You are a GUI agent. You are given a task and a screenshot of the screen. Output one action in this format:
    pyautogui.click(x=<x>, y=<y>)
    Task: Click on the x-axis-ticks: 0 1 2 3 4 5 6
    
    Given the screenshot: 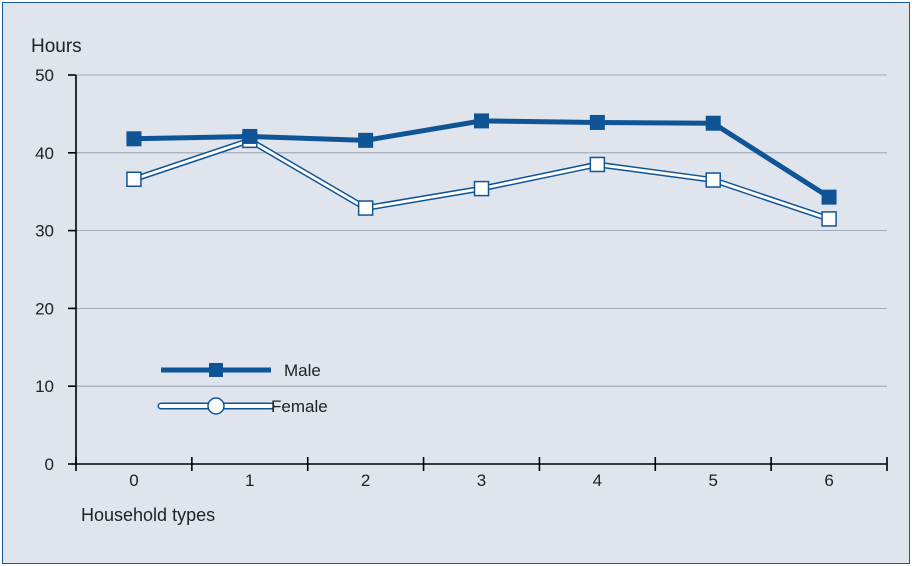 What is the action you would take?
    pyautogui.click(x=481, y=473)
    